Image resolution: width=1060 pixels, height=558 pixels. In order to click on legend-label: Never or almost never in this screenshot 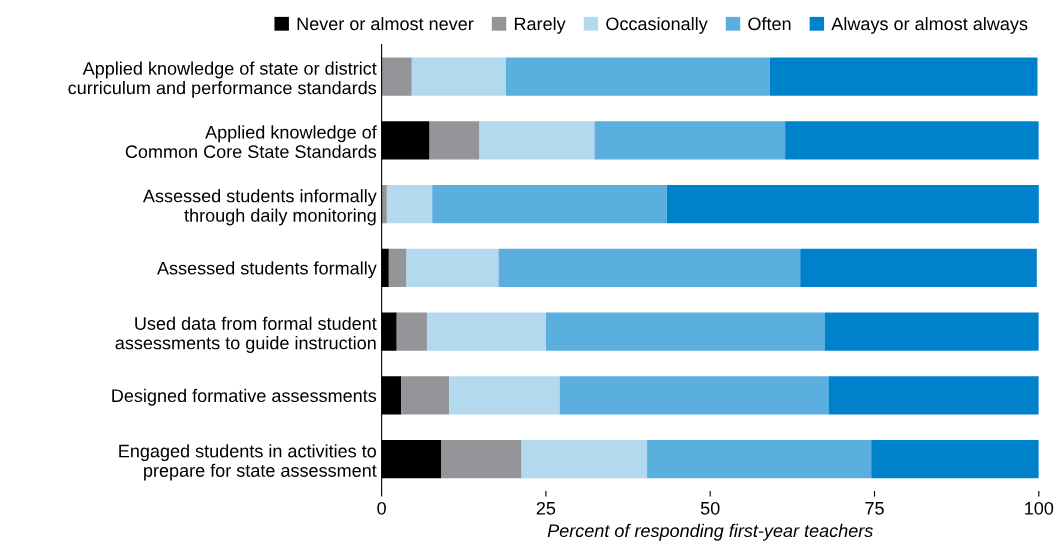, I will do `click(385, 23)`.